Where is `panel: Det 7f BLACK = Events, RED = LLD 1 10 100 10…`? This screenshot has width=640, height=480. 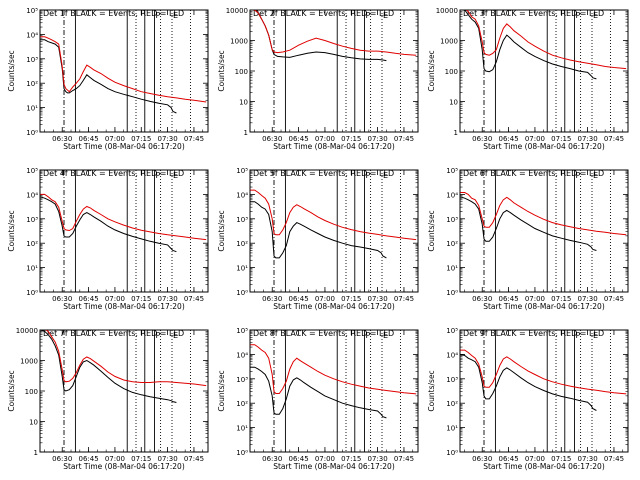
panel: Det 7f BLACK = Events, RED = LLD 1 10 100 10… is located at coordinates (108, 399).